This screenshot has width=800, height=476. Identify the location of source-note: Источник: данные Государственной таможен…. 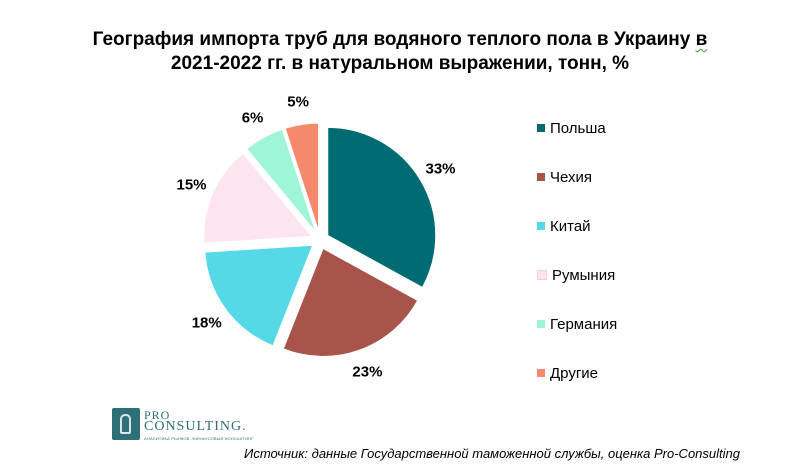
(492, 453).